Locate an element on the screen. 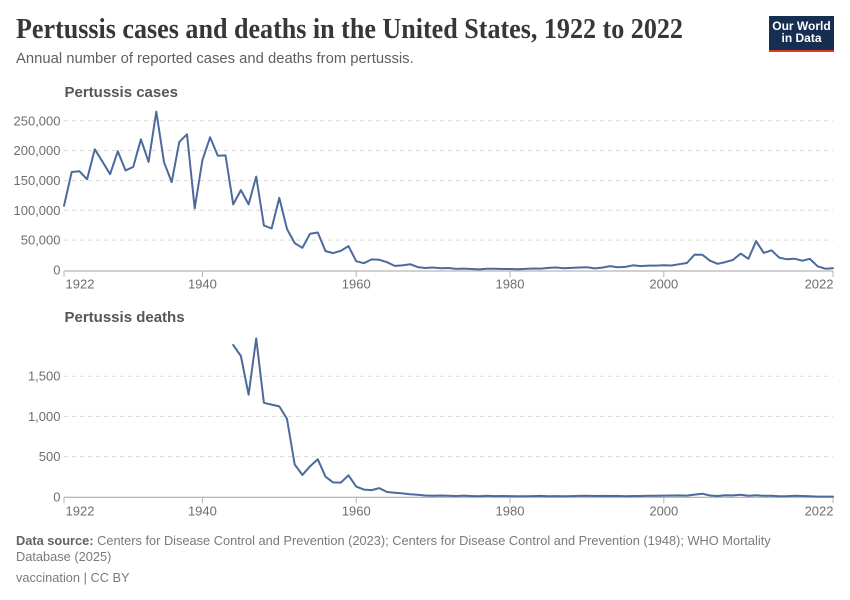 Image resolution: width=850 pixels, height=600 pixels. svg-text: 50,000 is located at coordinates (41, 240).